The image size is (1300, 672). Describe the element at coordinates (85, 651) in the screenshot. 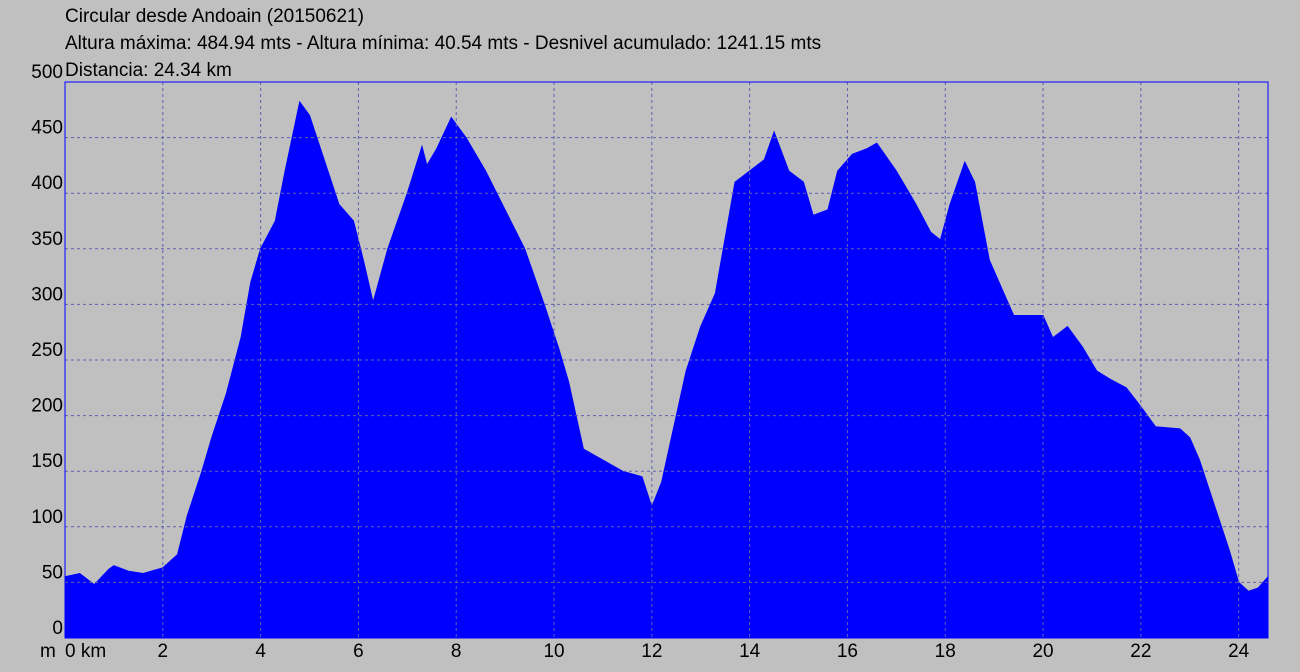

I see `x-tick-label: 0 km` at that location.